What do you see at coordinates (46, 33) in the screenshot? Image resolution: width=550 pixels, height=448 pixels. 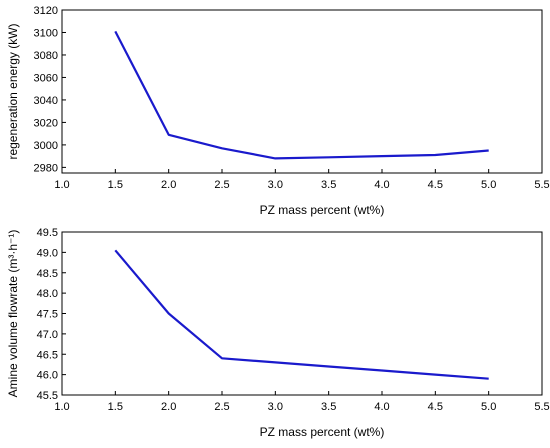 I see `y-tick-label: 3100` at bounding box center [46, 33].